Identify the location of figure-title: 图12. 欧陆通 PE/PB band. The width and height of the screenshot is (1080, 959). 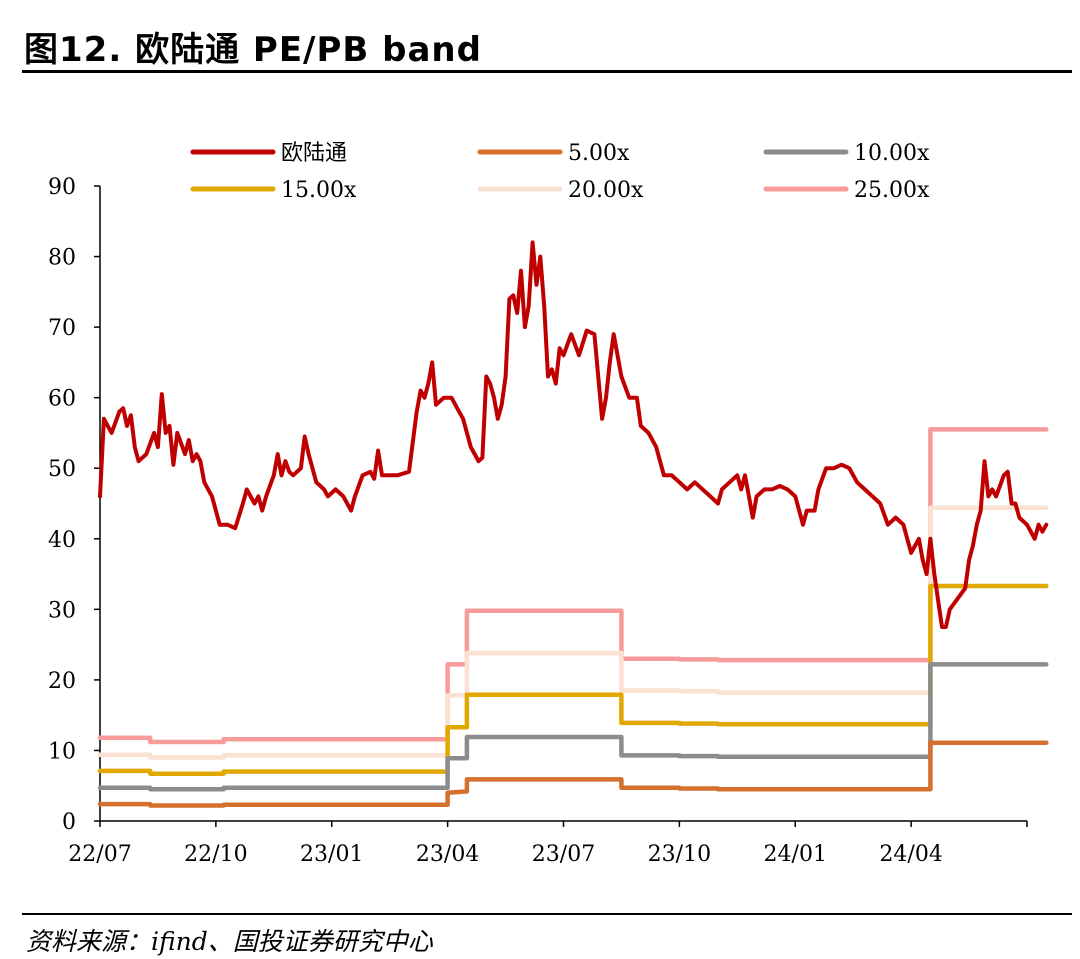
(253, 50).